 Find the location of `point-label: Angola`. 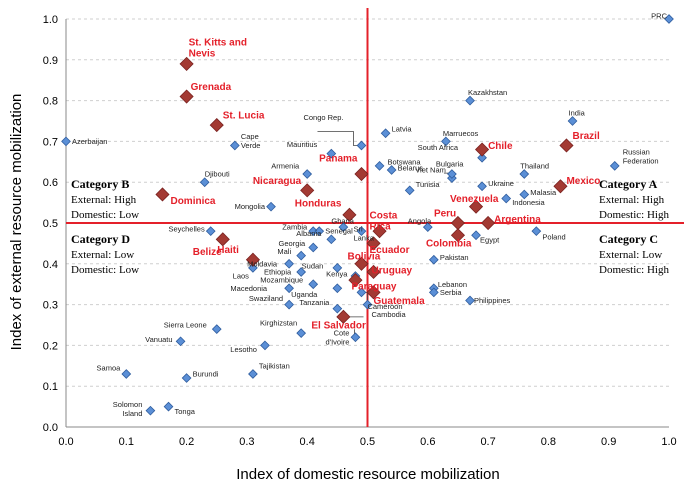

point-label: Angola is located at coordinates (420, 221).